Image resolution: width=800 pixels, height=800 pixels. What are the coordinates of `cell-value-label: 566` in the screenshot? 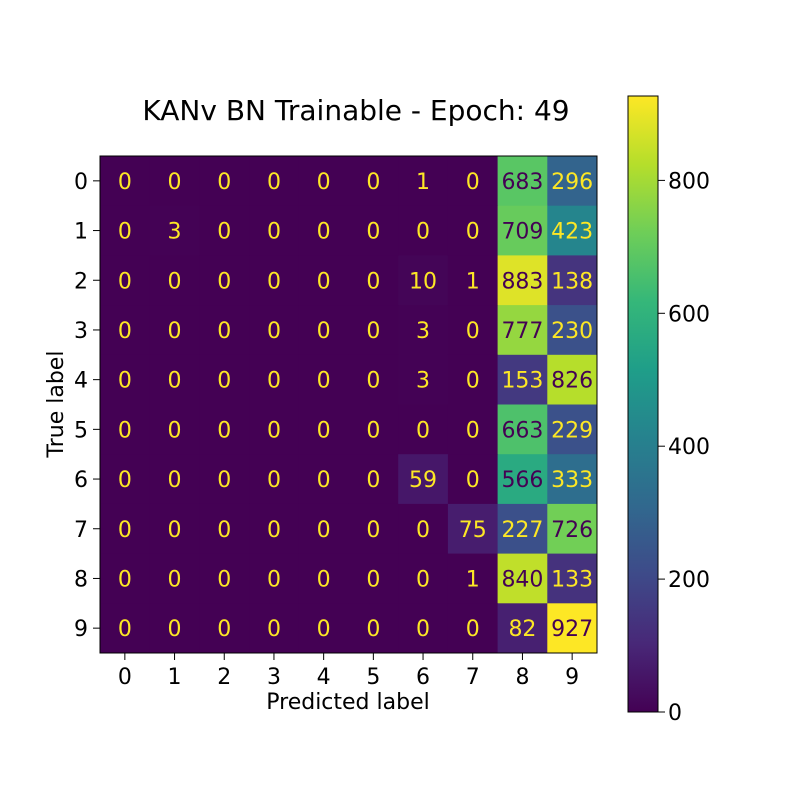 It's located at (522, 480).